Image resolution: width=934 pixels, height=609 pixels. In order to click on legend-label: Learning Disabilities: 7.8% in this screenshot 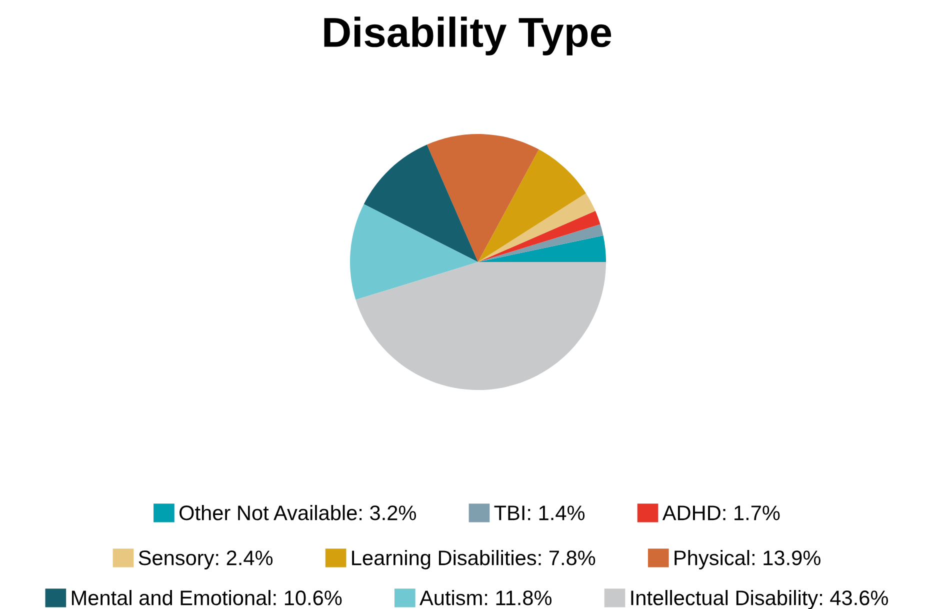, I will do `click(474, 560)`.